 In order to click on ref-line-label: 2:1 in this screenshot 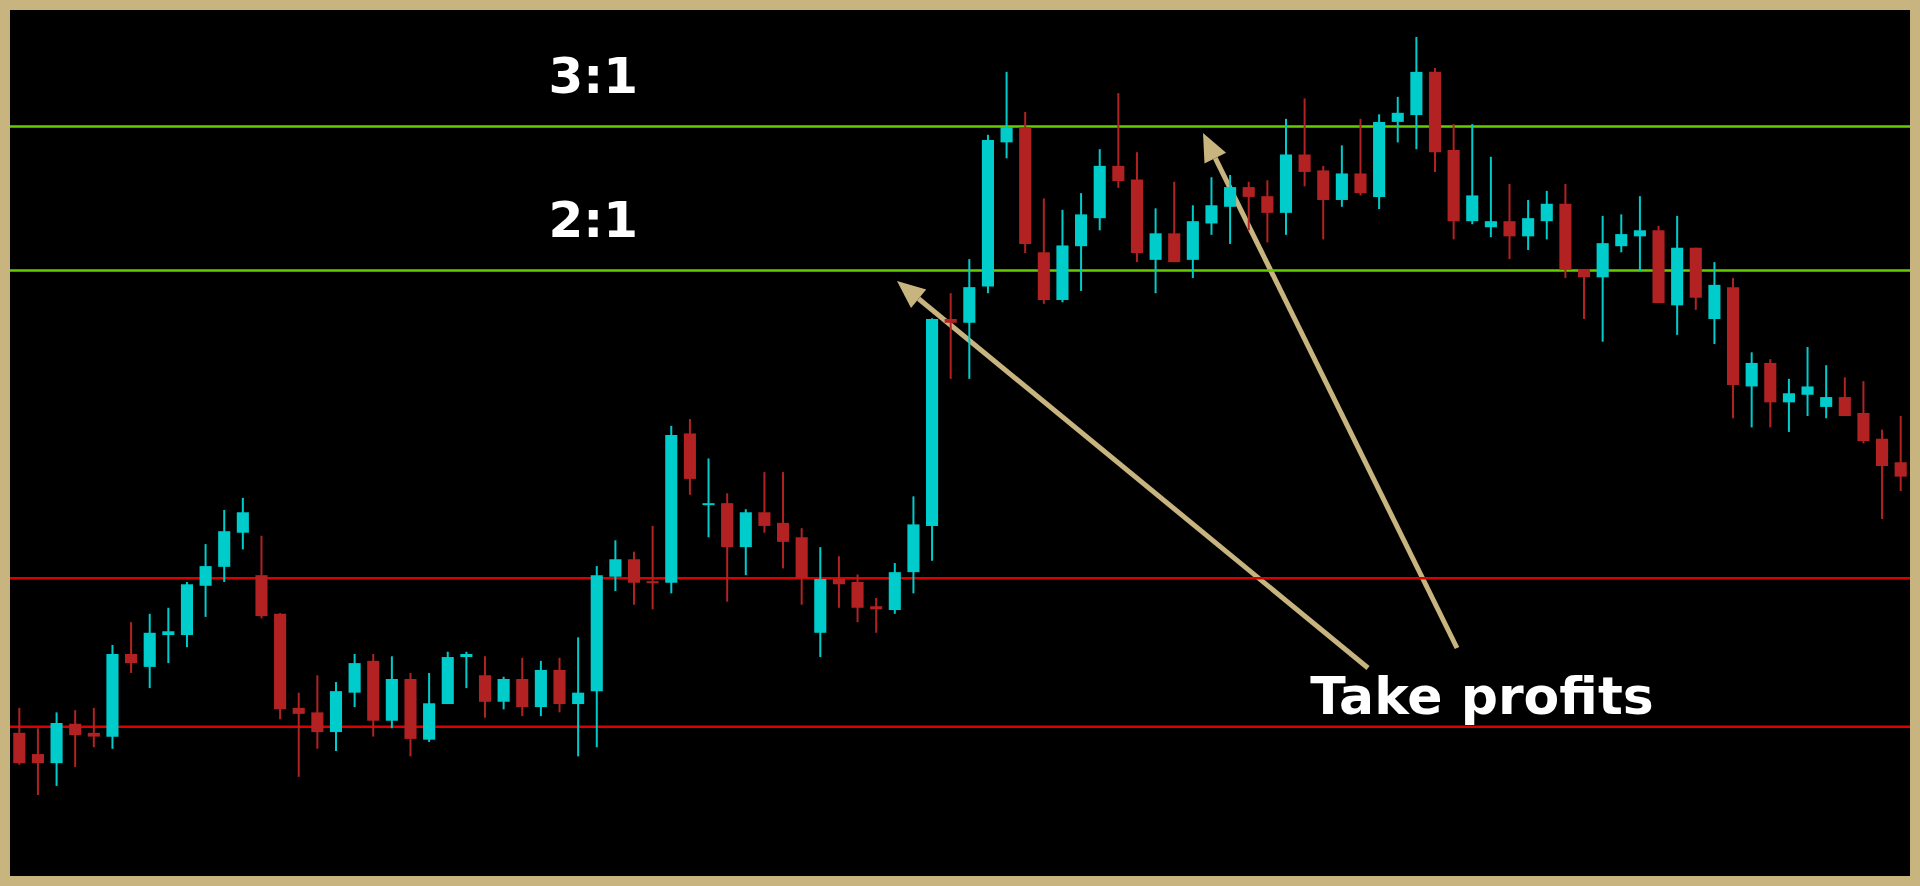, I will do `click(593, 220)`.